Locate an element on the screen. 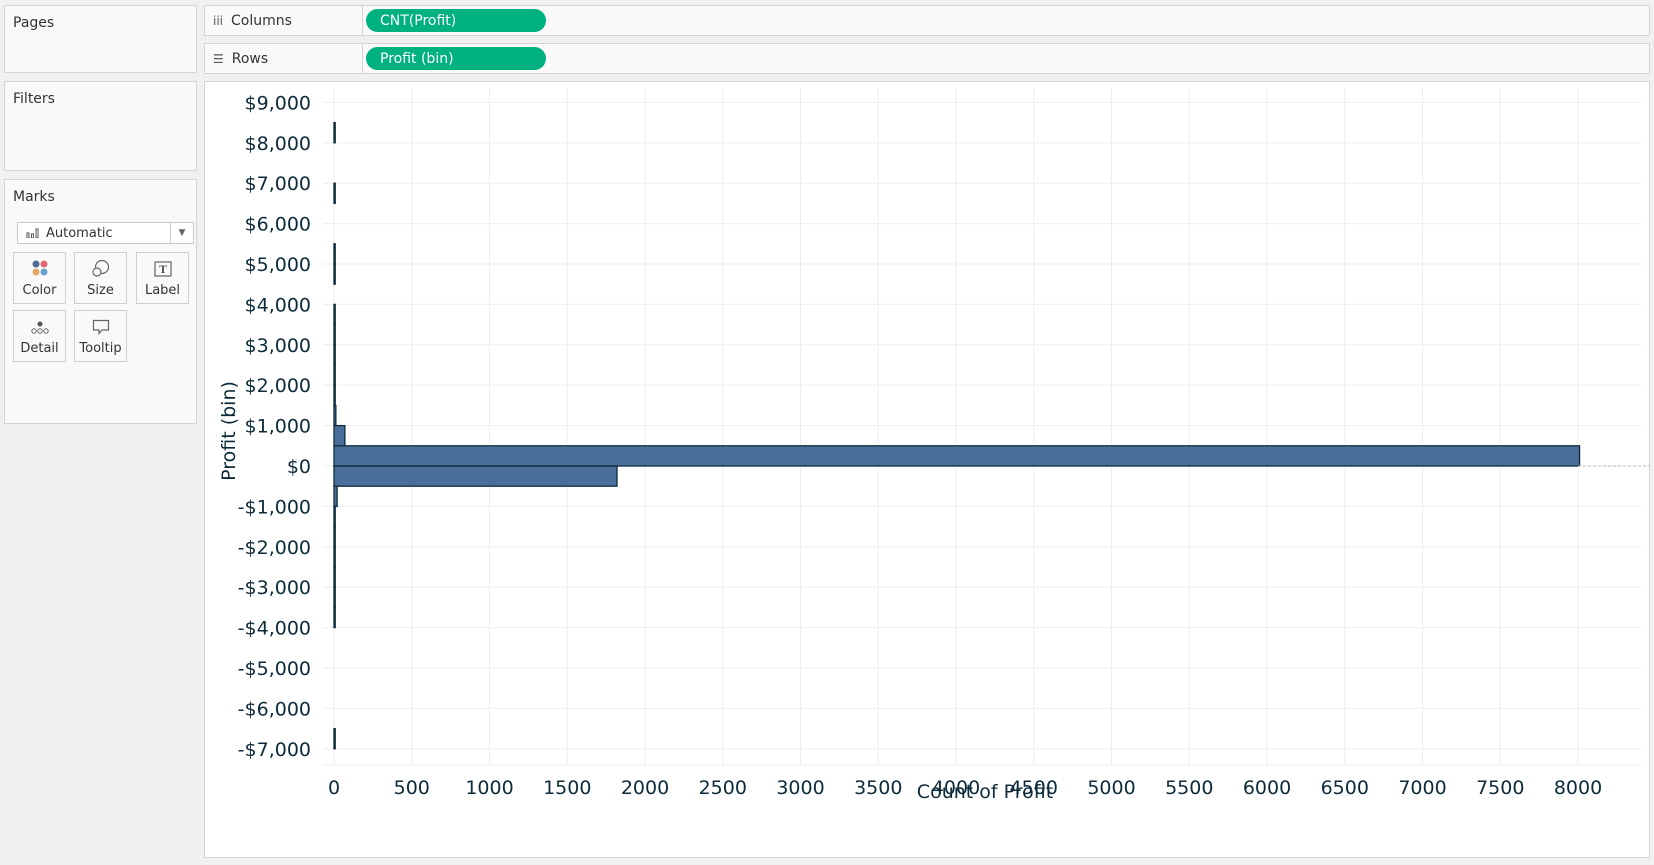  color-label: Color is located at coordinates (39, 290).